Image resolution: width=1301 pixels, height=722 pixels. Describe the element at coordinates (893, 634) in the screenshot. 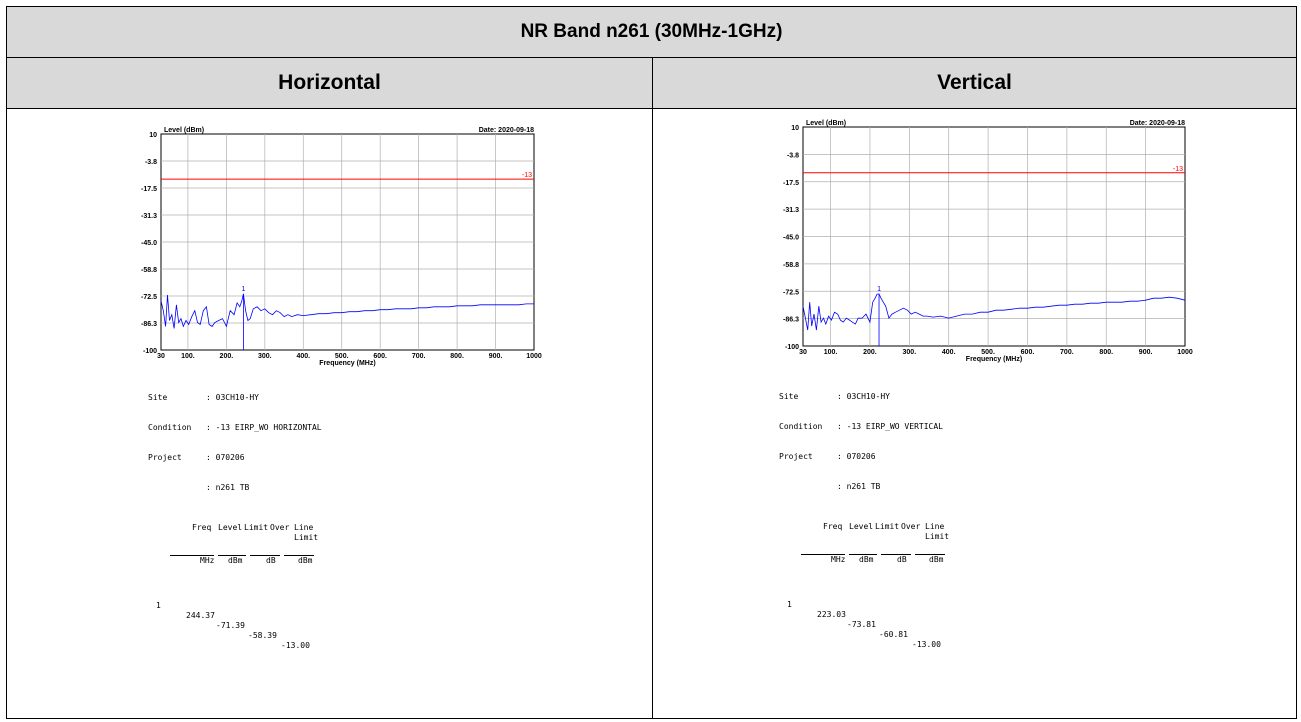

I see `row-over: -60.81` at that location.